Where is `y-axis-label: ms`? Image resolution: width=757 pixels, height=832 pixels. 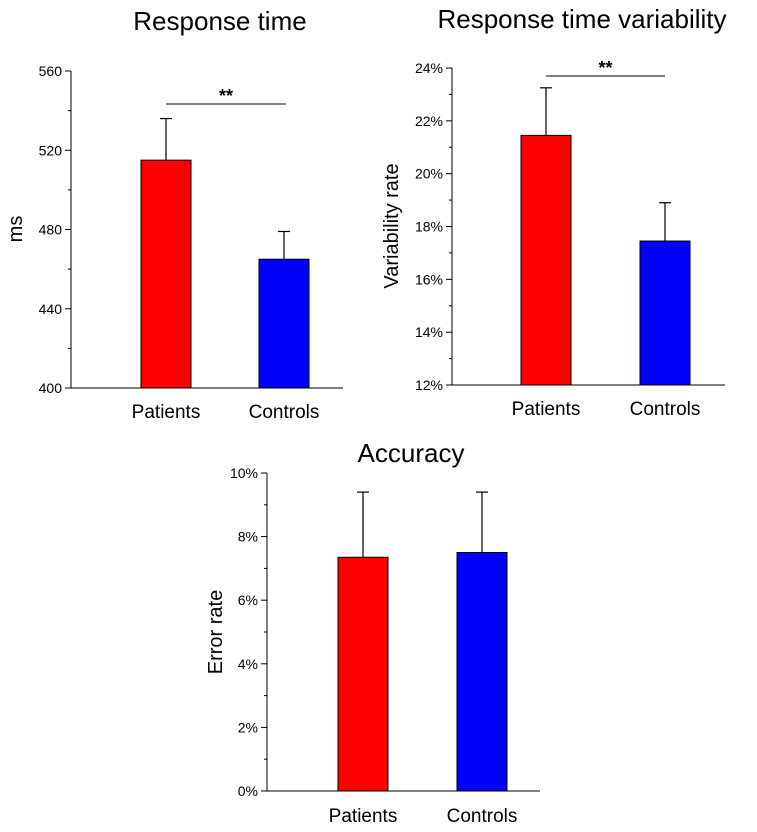
y-axis-label: ms is located at coordinates (16, 229).